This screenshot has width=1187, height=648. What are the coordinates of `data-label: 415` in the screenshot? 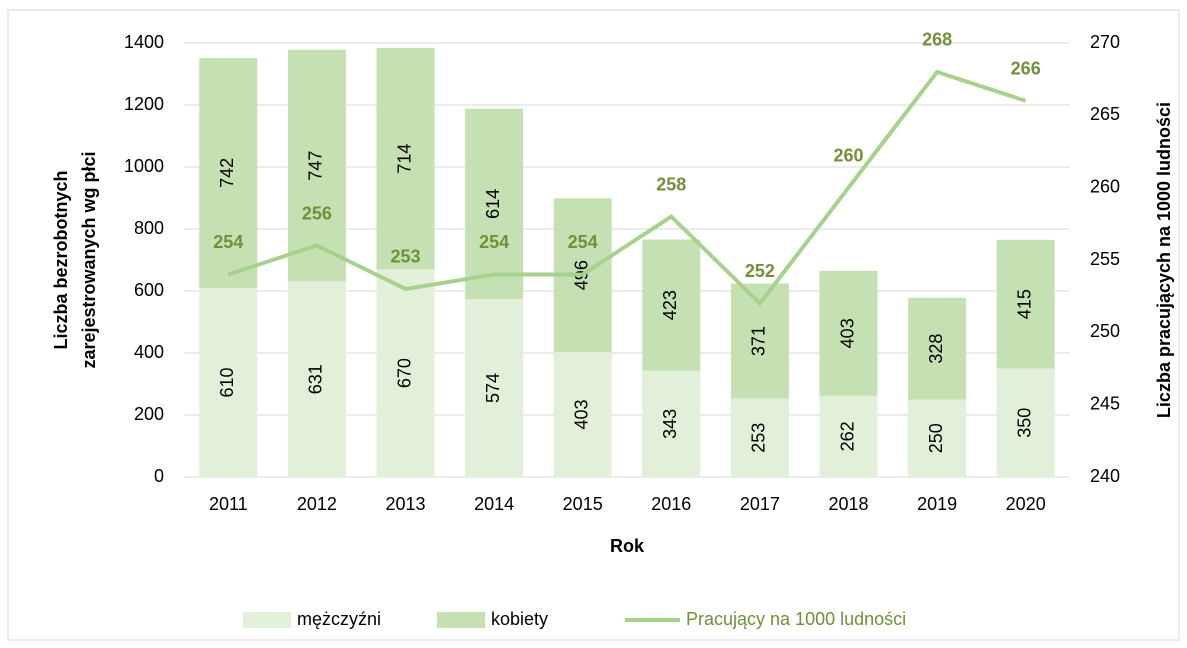 It's located at (1024, 304).